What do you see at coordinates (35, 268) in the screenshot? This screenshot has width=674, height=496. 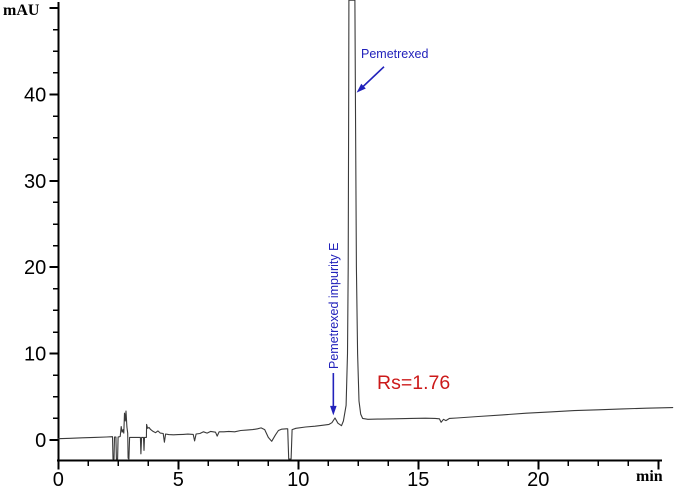 I see `y-tick-label: 20` at bounding box center [35, 268].